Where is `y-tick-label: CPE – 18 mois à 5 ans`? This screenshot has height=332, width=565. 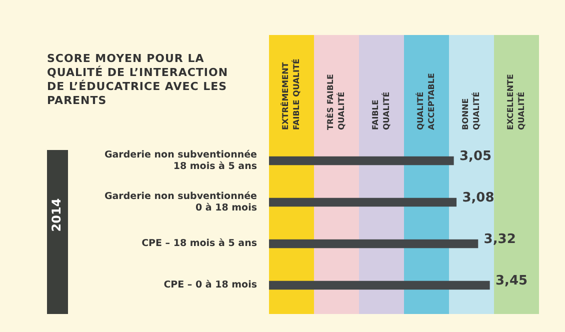
y-tick-label: CPE – 18 mois à 5 ans is located at coordinates (200, 244).